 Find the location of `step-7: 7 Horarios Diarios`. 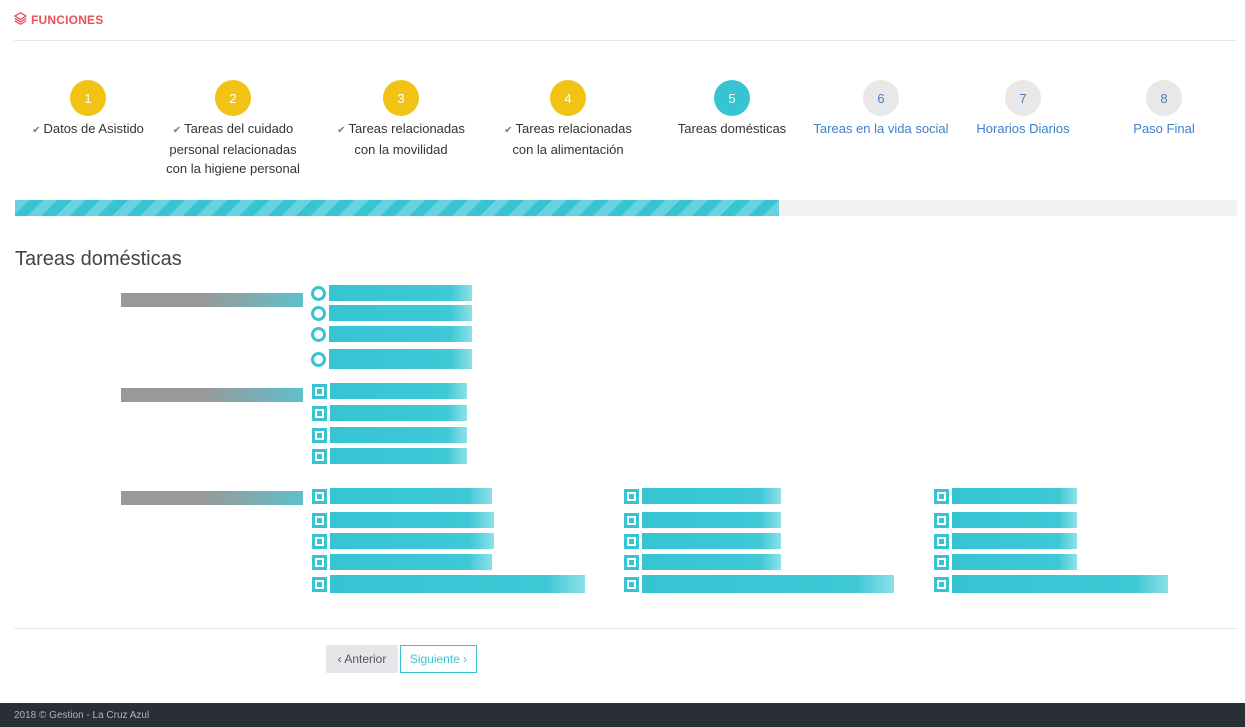

step-7: 7 Horarios Diarios is located at coordinates (1023, 109).